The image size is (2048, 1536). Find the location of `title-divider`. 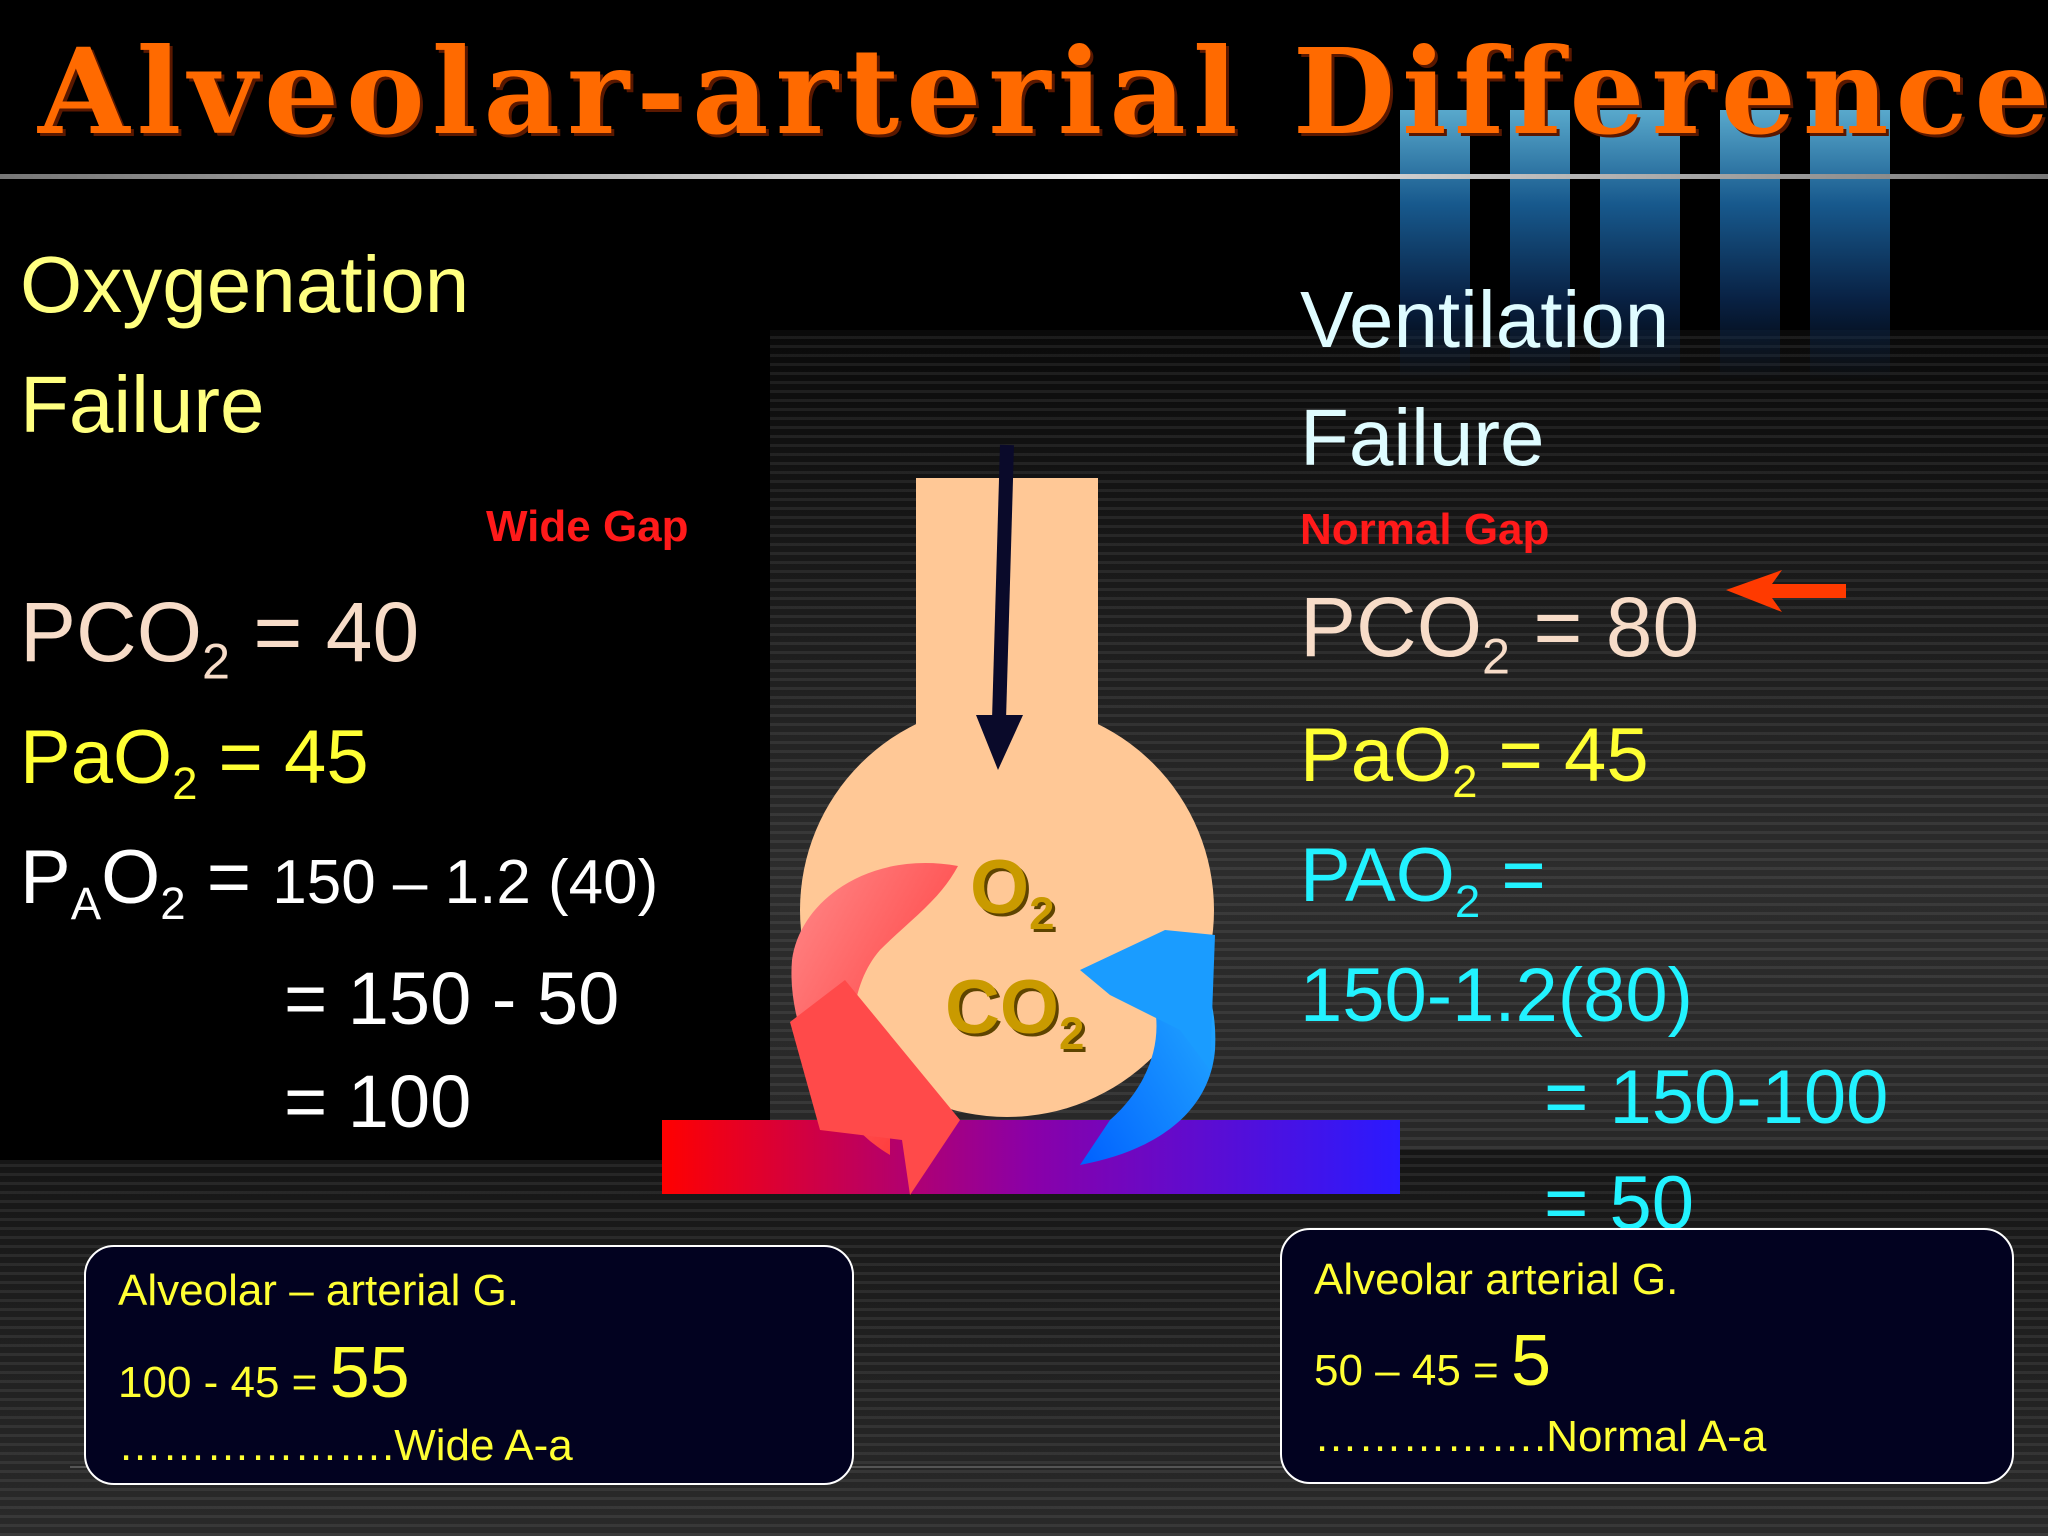

title-divider is located at coordinates (1024, 176).